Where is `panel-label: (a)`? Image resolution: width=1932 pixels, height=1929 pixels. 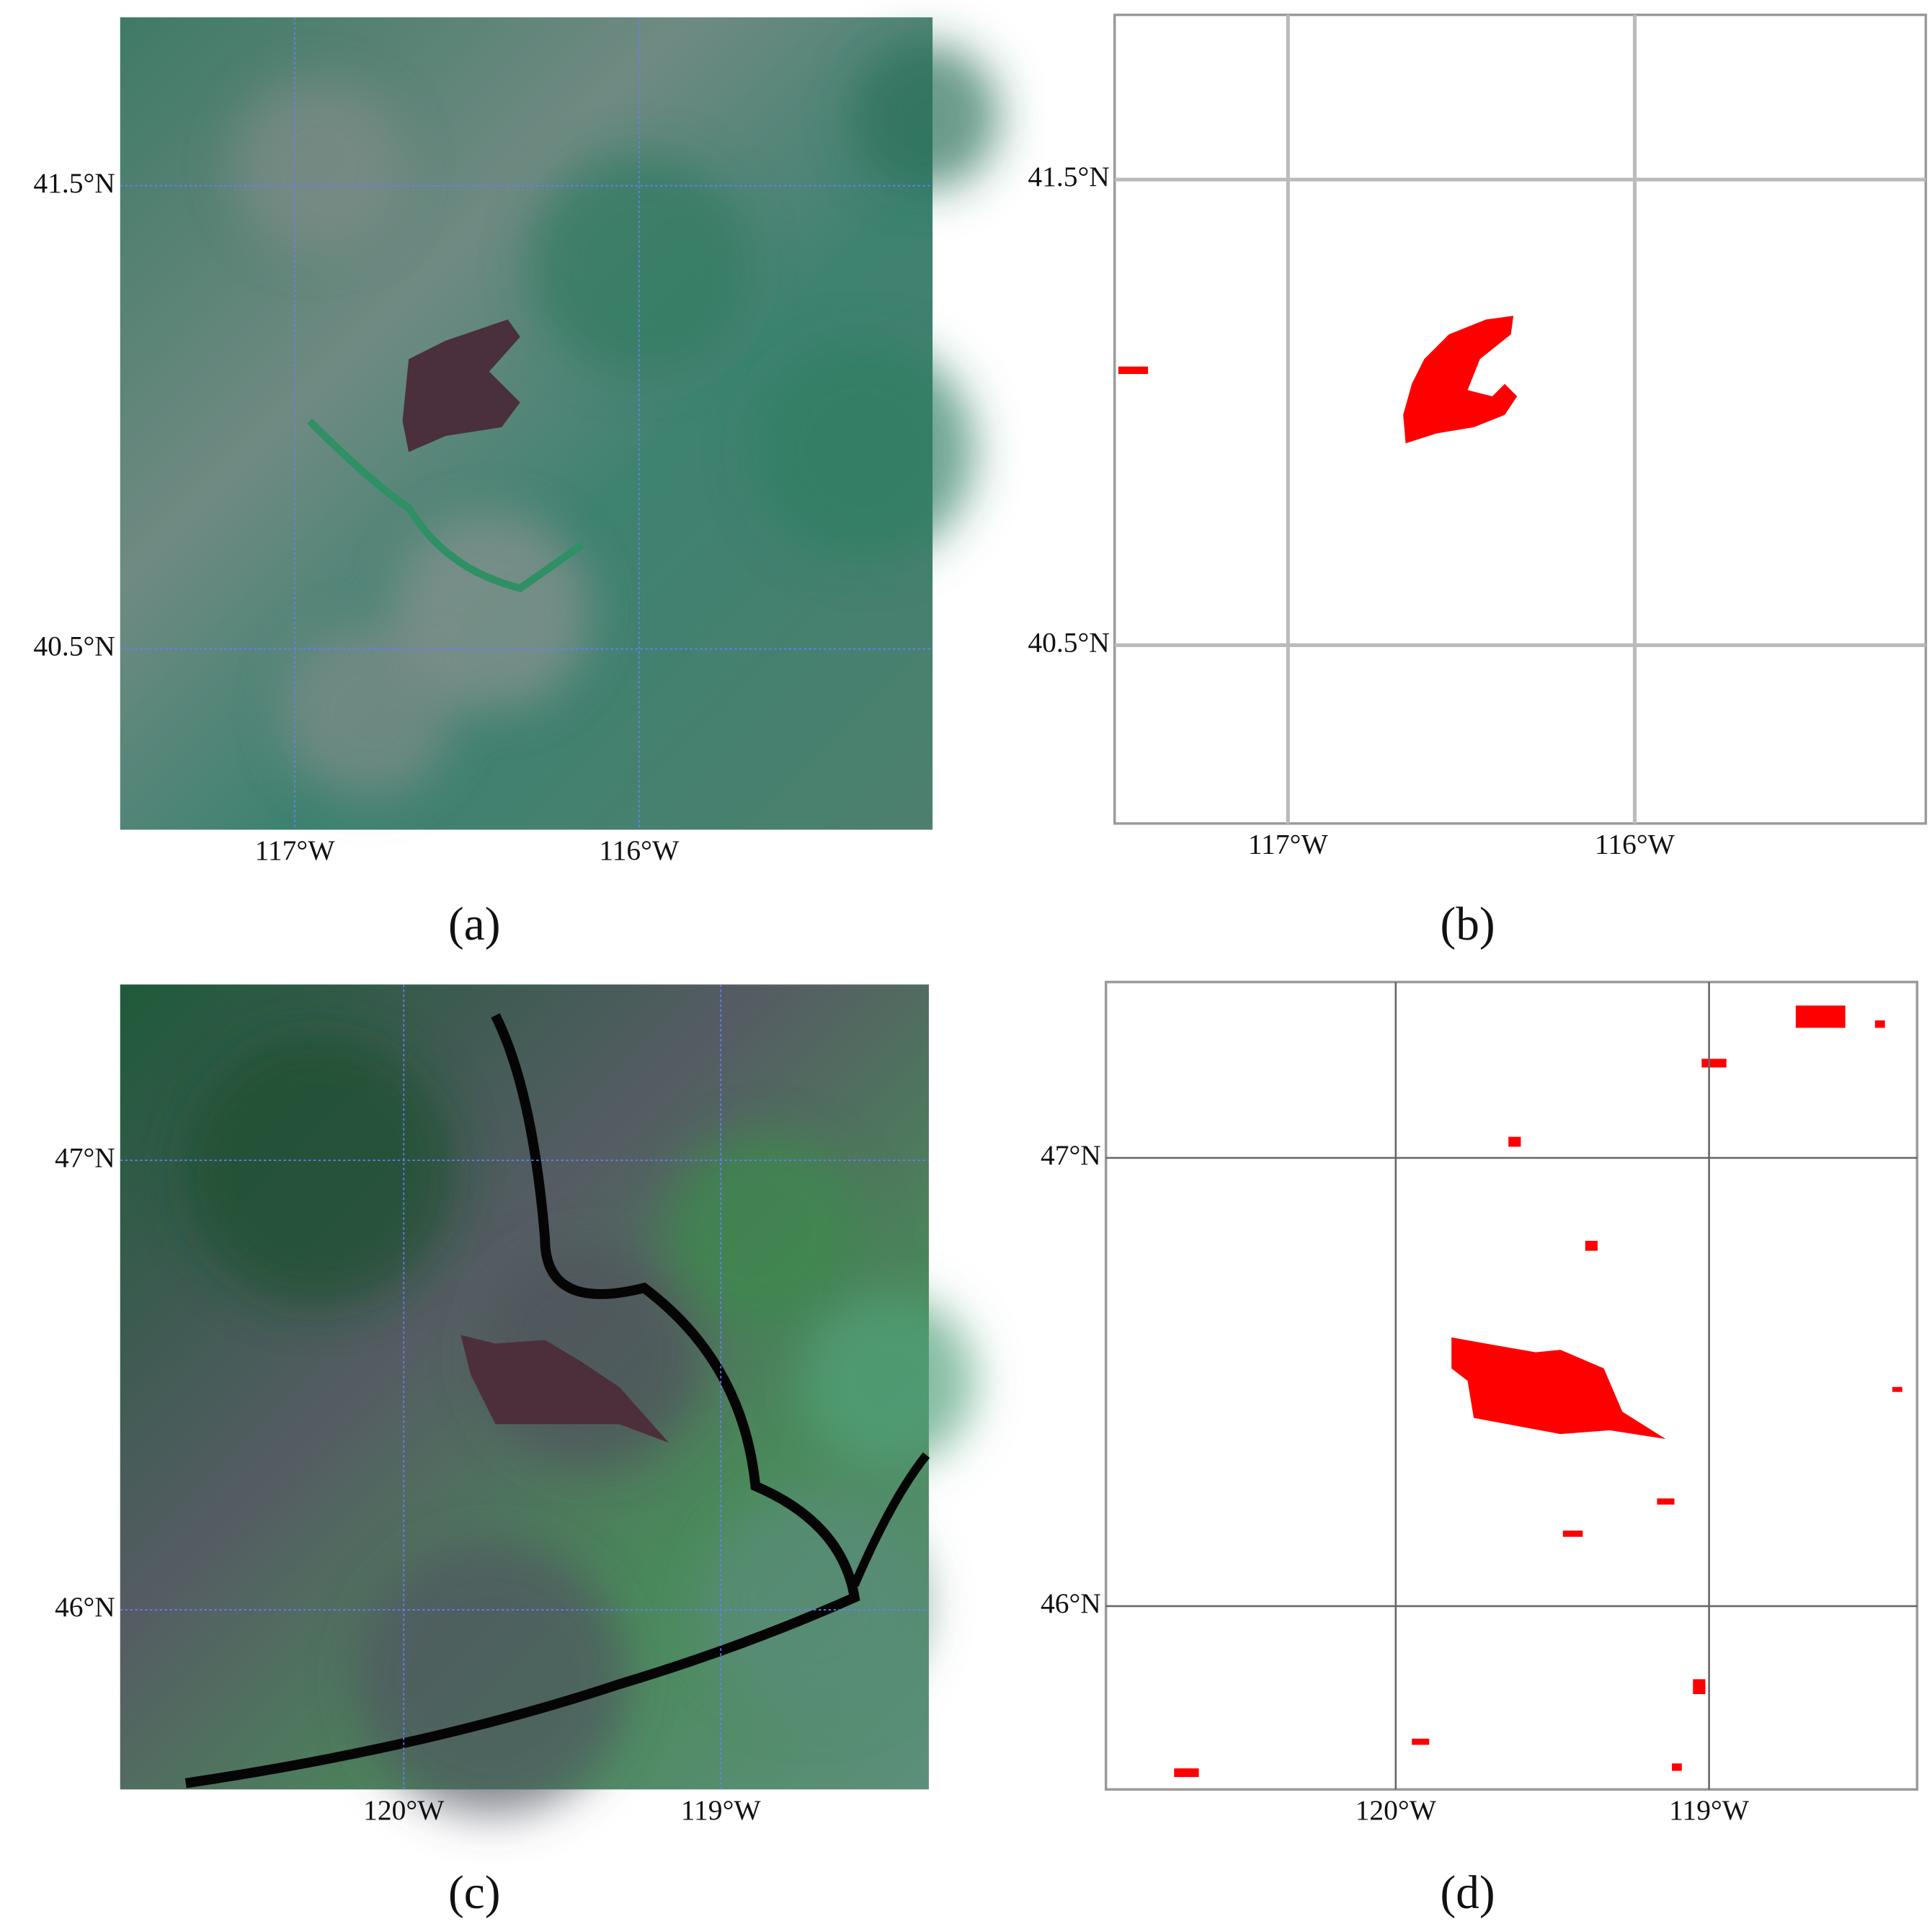 panel-label: (a) is located at coordinates (474, 925).